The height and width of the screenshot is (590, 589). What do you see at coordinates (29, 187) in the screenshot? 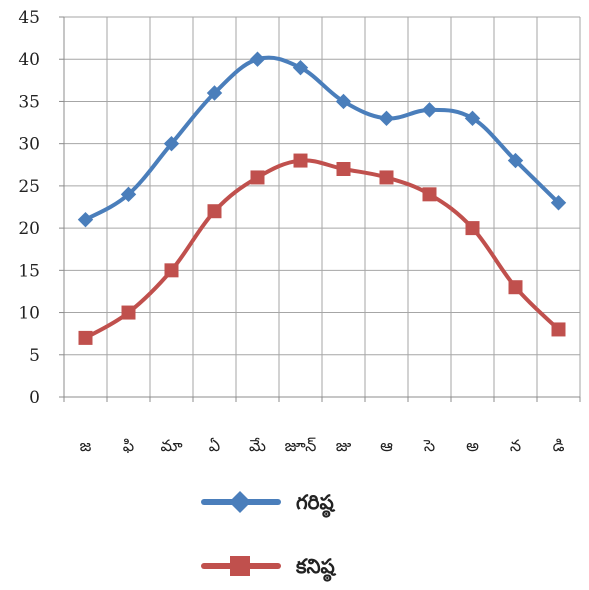
I see `y-tick-label: 25` at bounding box center [29, 187].